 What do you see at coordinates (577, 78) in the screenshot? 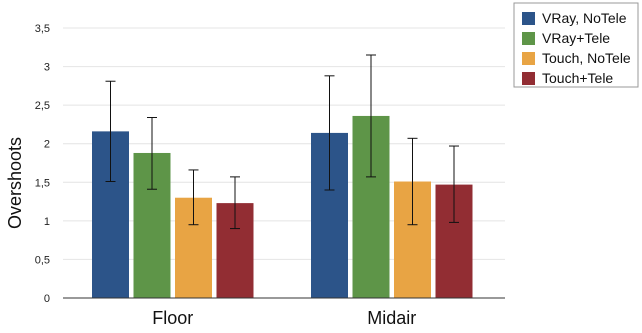
I see `legend-label: Touch+Tele` at bounding box center [577, 78].